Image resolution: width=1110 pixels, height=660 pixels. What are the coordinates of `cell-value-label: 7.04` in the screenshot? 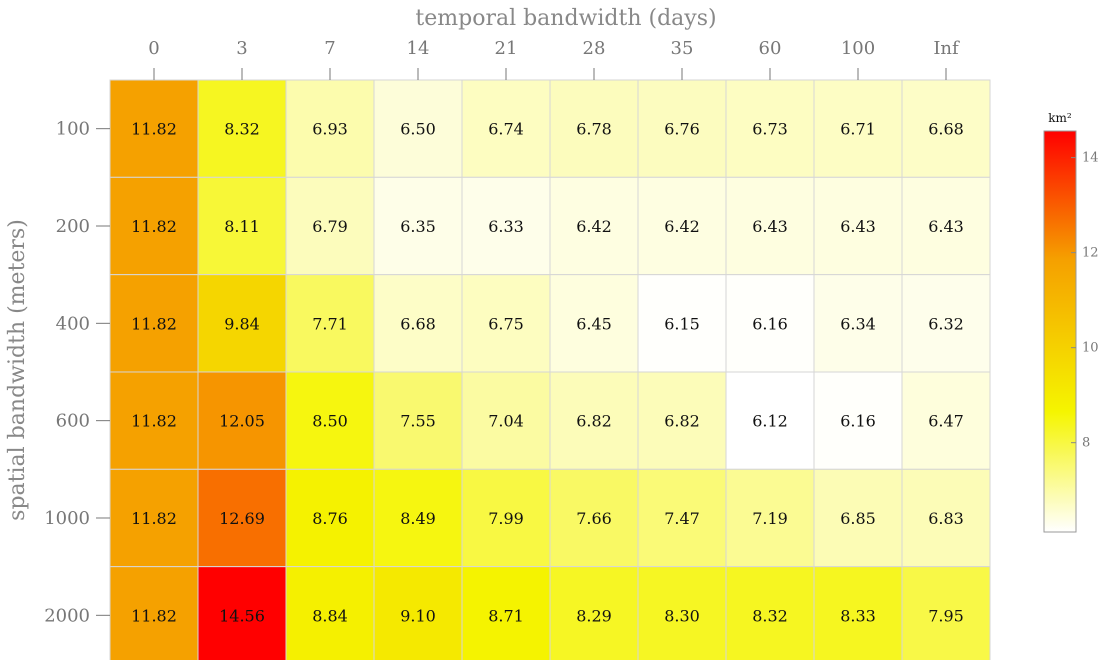 It's located at (506, 421).